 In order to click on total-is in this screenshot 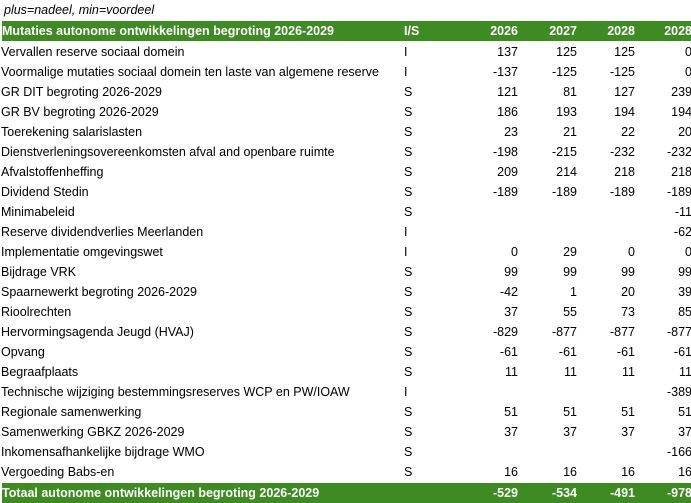, I will do `click(430, 493)`.